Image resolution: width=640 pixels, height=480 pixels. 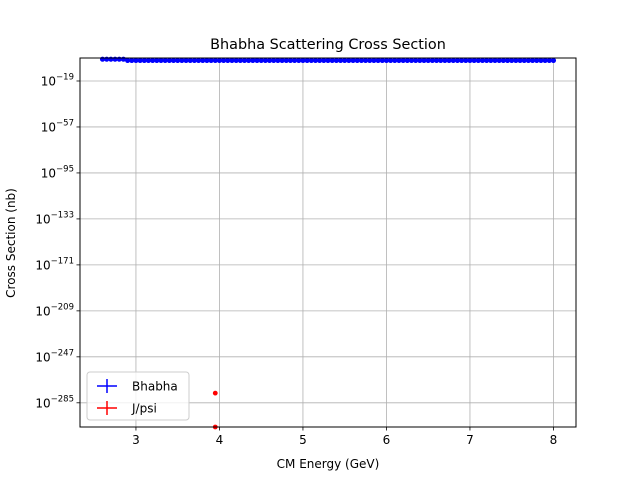 What do you see at coordinates (107, 386) in the screenshot?
I see `legend-marker-bhabha` at bounding box center [107, 386].